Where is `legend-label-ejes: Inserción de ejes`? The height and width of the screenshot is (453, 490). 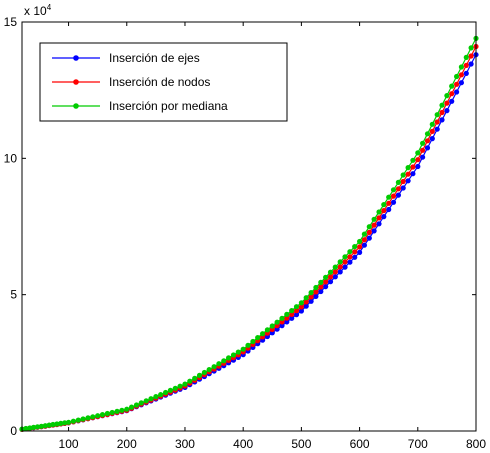
legend-label-ejes: Inserción de ejes is located at coordinates (154, 58).